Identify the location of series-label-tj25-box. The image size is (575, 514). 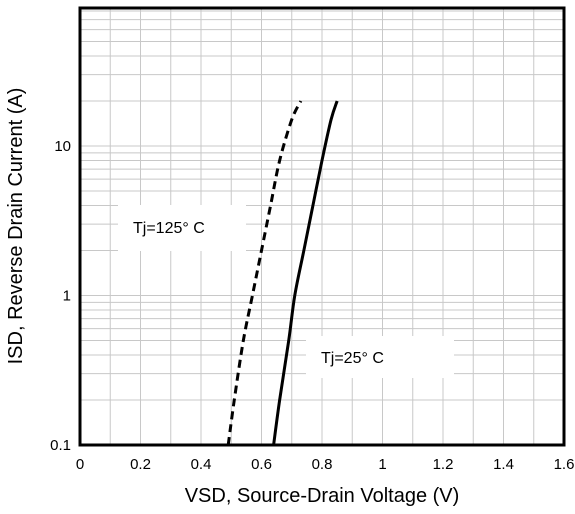
(380, 357).